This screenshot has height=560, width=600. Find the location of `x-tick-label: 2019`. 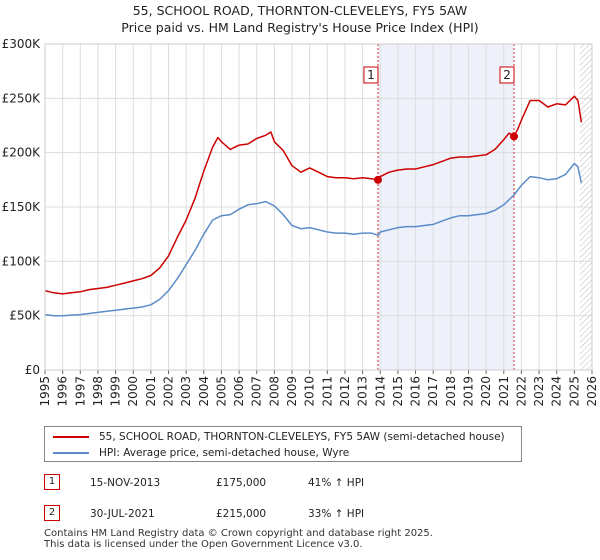

x-tick-label: 2019 is located at coordinates (468, 391).